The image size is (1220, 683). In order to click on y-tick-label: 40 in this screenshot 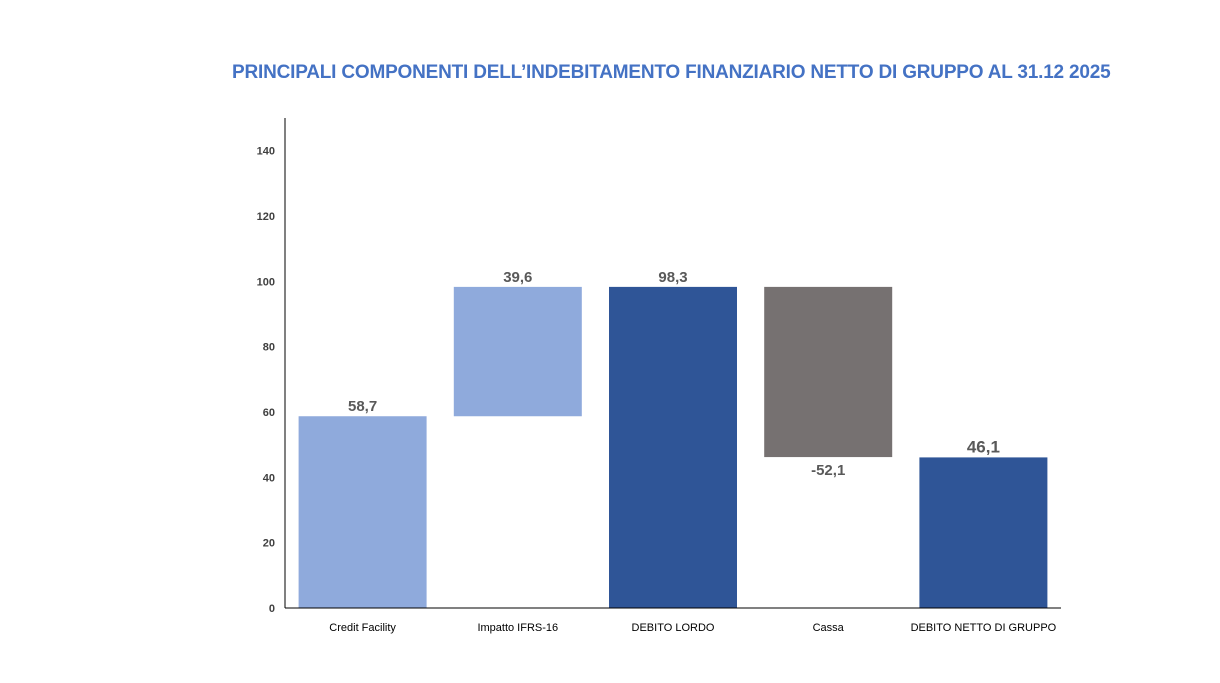, I will do `click(269, 478)`.